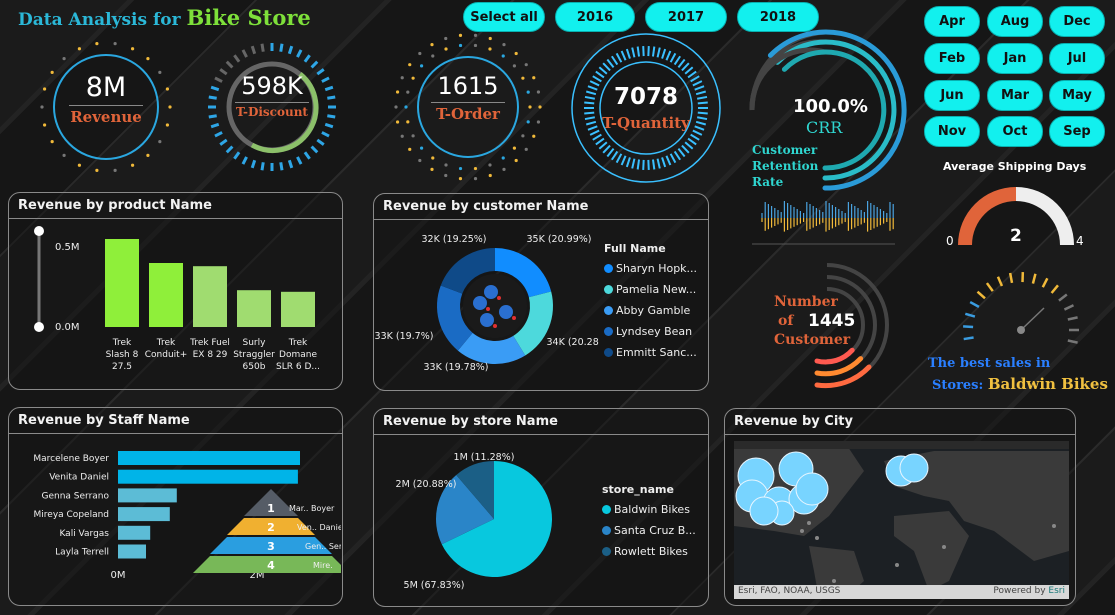 The image size is (1115, 615). Describe the element at coordinates (506, 312) in the screenshot. I see `person-node` at that location.